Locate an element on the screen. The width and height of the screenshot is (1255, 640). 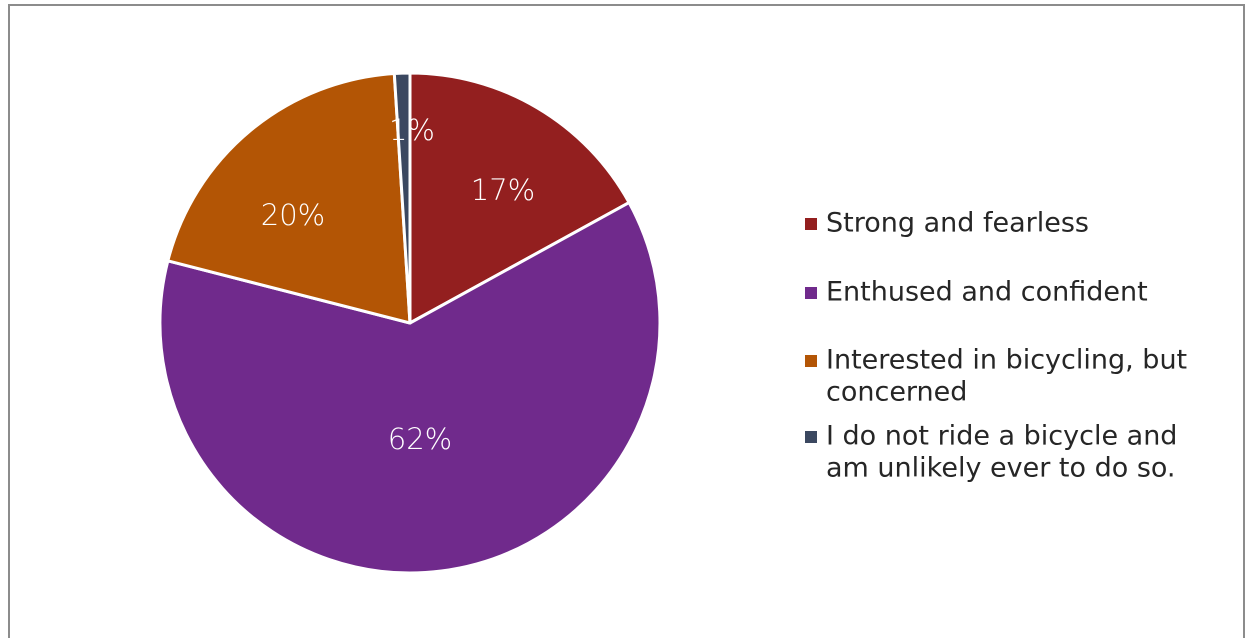
pie-data-label: 20% is located at coordinates (293, 215).